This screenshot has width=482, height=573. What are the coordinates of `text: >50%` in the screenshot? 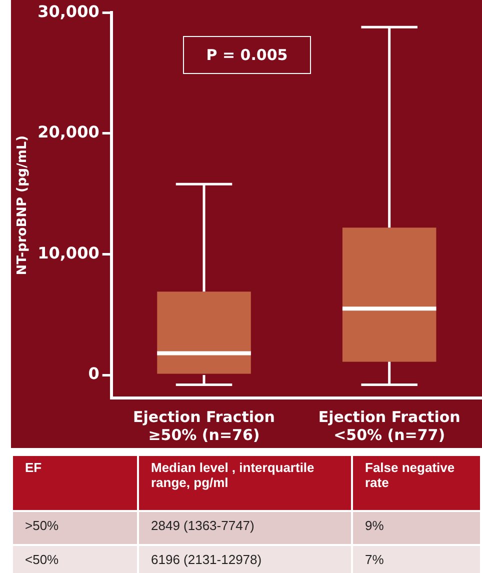 It's located at (75, 528).